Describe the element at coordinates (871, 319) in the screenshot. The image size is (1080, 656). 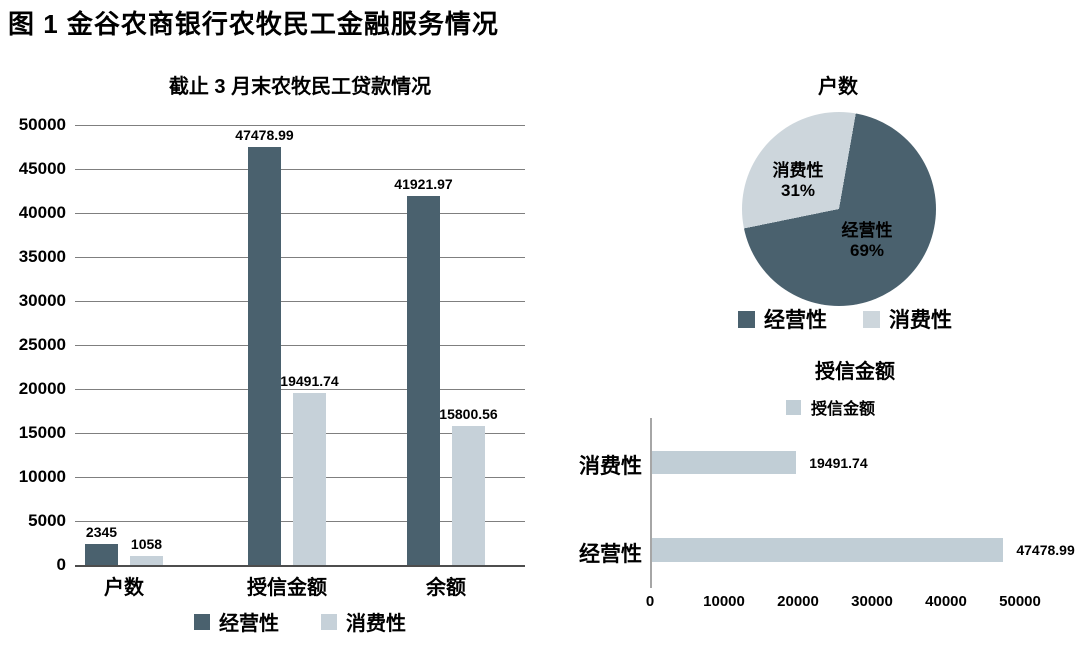
I see `pie-legend-swatch-consumer-icon` at that location.